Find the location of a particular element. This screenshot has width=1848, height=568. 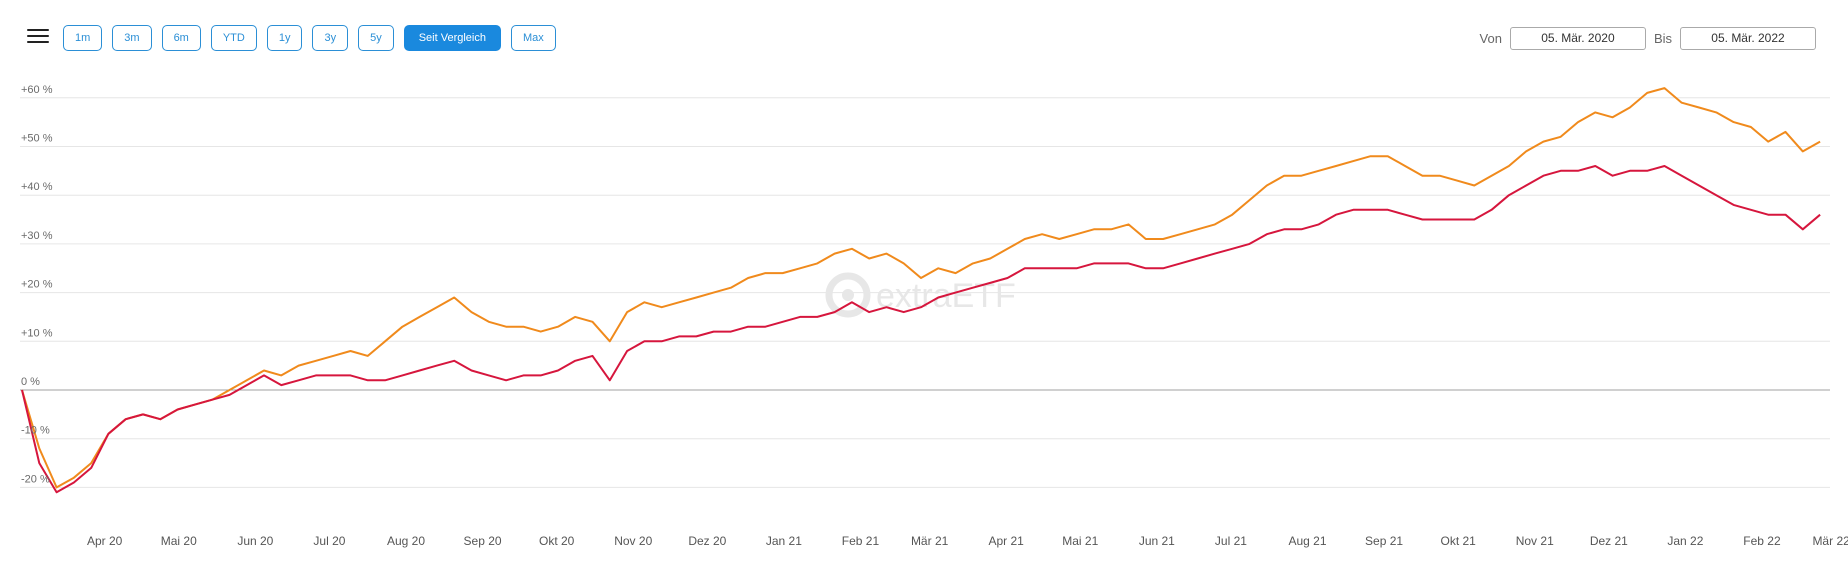

range-button-1m: 1m is located at coordinates (83, 38).